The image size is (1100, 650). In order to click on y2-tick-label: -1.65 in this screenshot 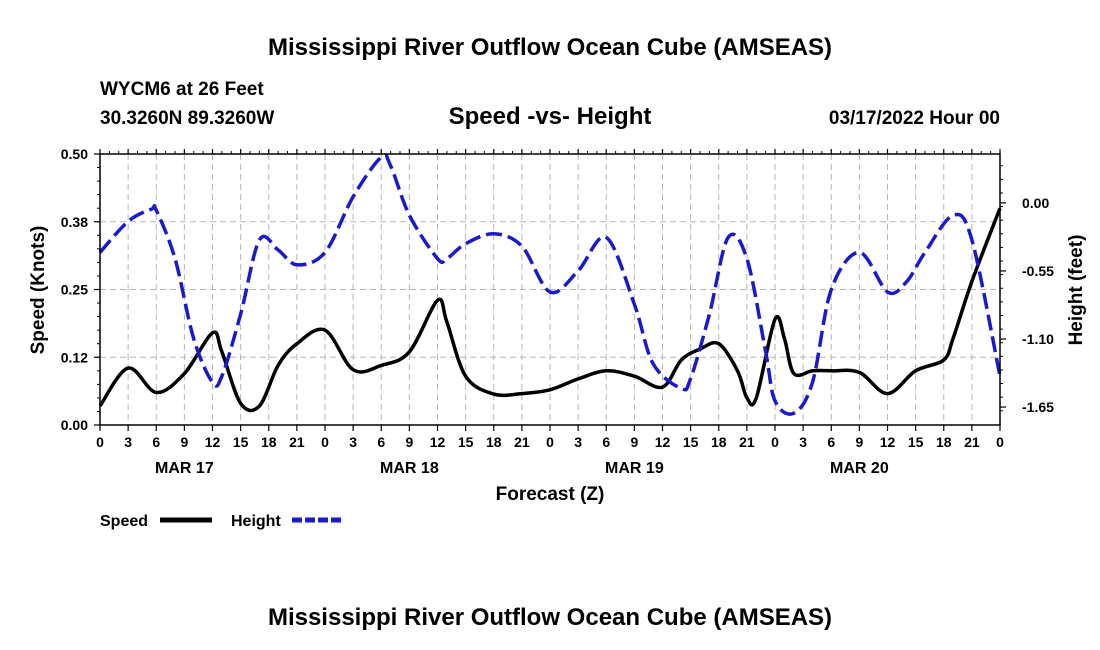, I will do `click(1038, 407)`.